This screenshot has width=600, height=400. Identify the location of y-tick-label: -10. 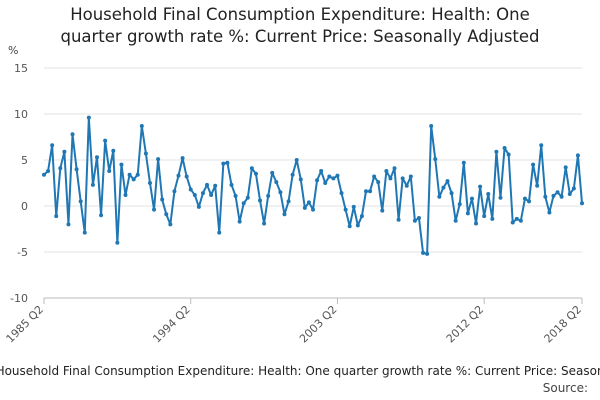
(19, 298).